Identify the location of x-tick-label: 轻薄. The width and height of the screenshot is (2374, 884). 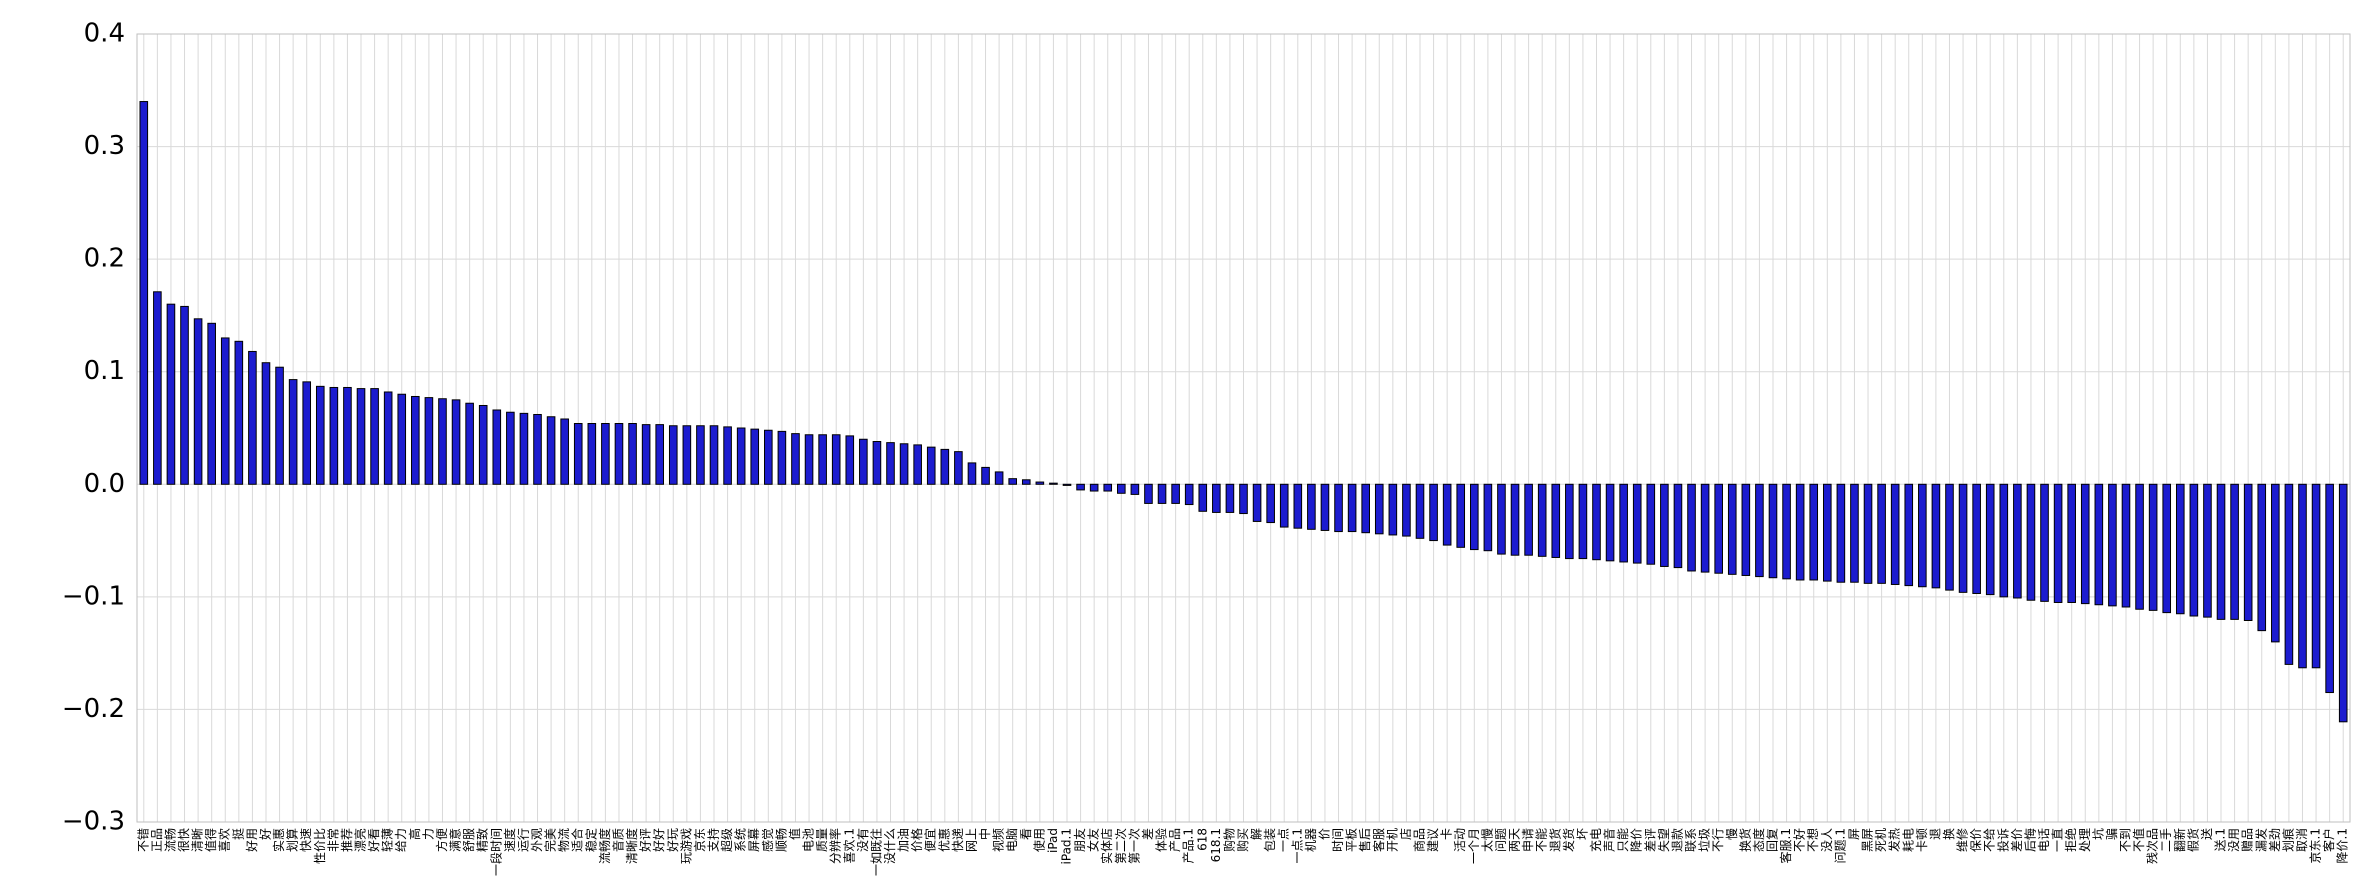
(387, 840).